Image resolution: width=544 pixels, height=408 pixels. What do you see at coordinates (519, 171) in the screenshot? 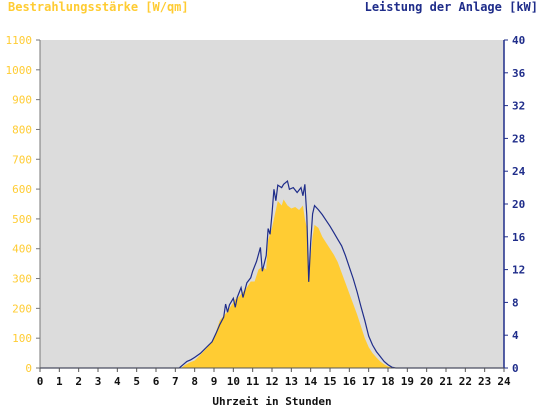
I see `right-tick-label: 24` at bounding box center [519, 171].